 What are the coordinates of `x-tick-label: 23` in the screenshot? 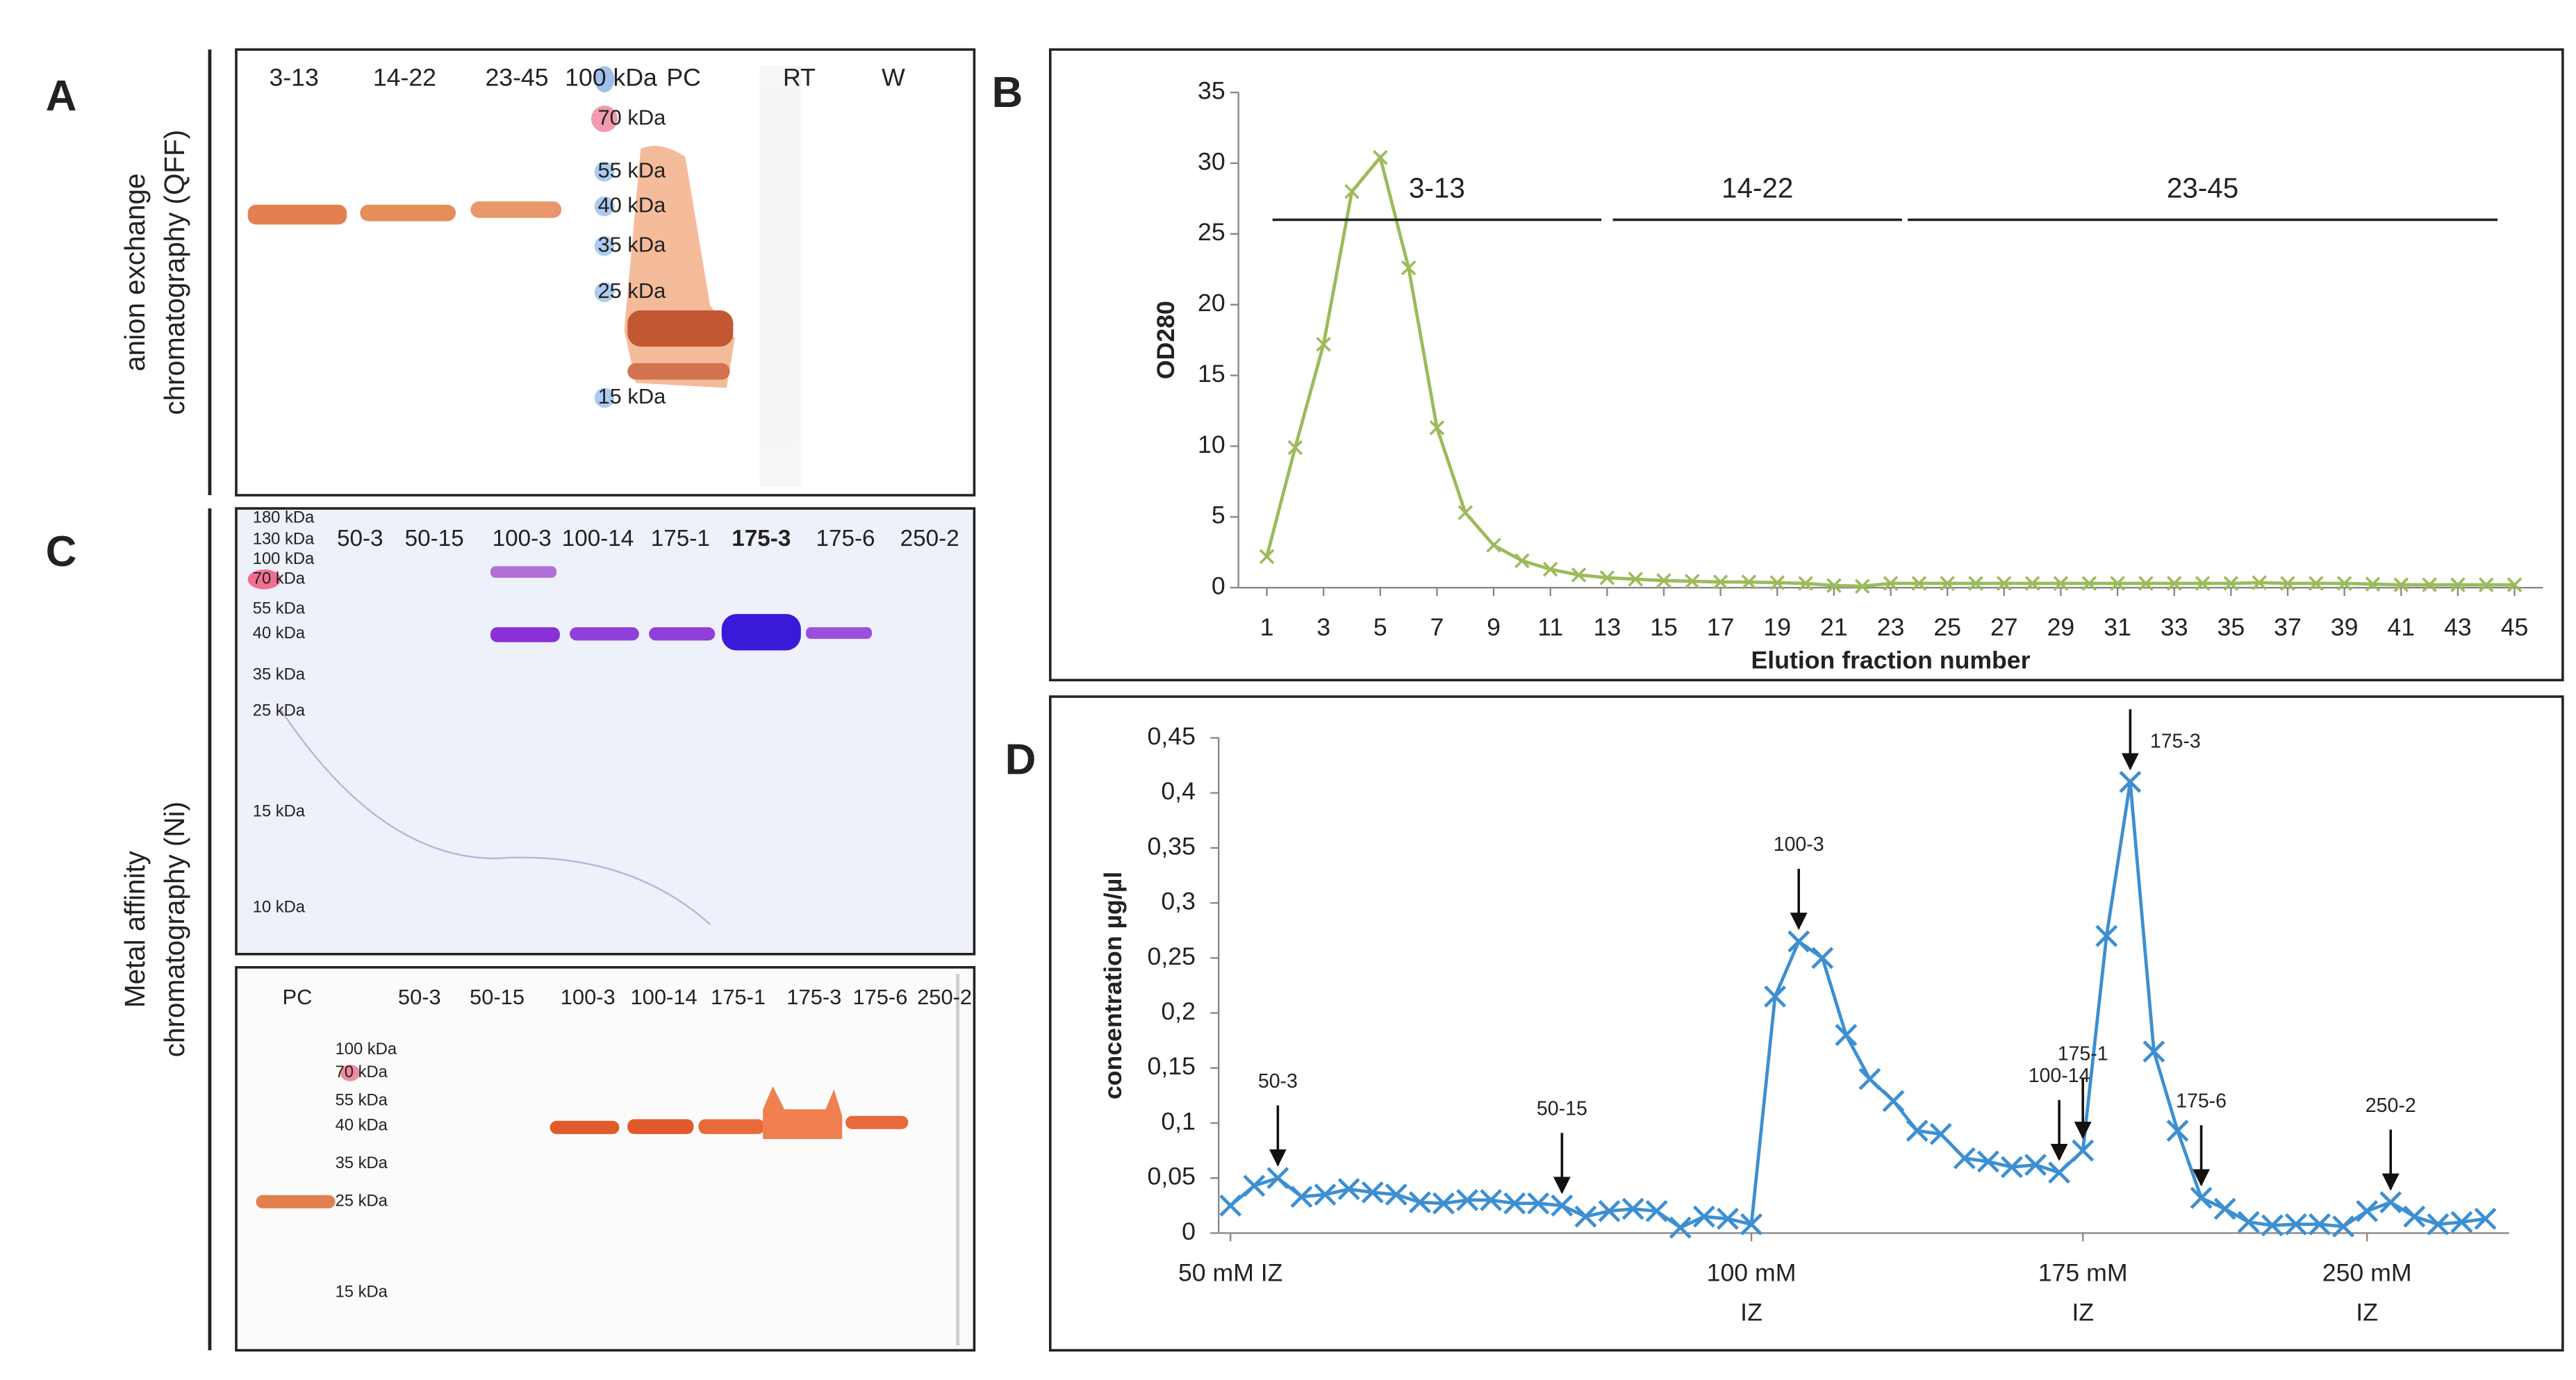 It's located at (1891, 627).